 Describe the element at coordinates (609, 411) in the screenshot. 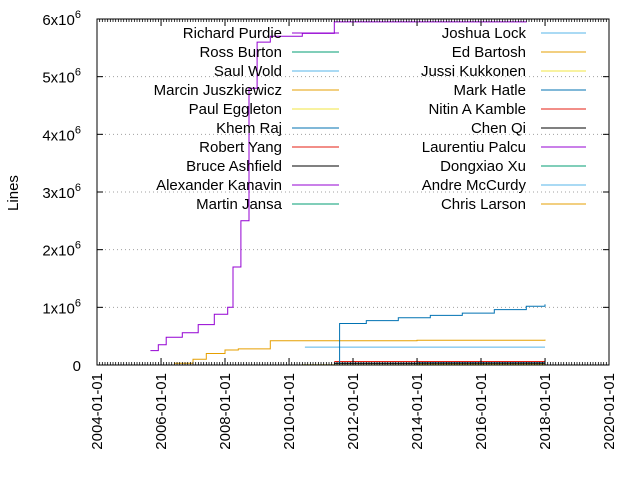

I see `x-tick-label-8: 2020-01-01` at that location.